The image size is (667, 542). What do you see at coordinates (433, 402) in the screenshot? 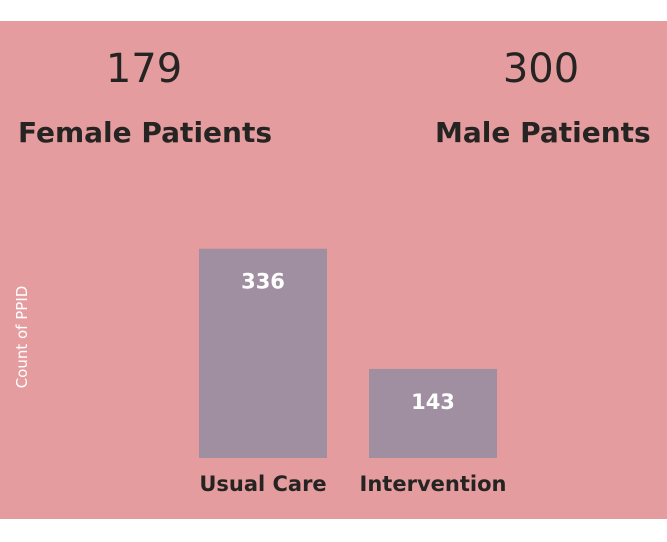
I see `data-label-intervention: 143` at bounding box center [433, 402].